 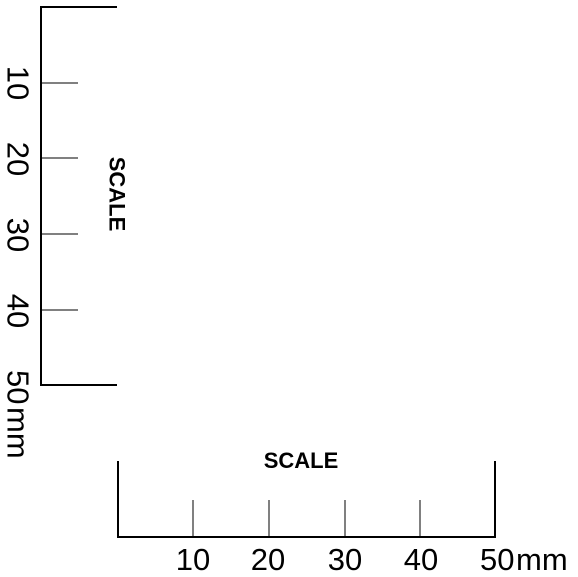 I want to click on horizontal-scale-label-30: 30, so click(x=345, y=559).